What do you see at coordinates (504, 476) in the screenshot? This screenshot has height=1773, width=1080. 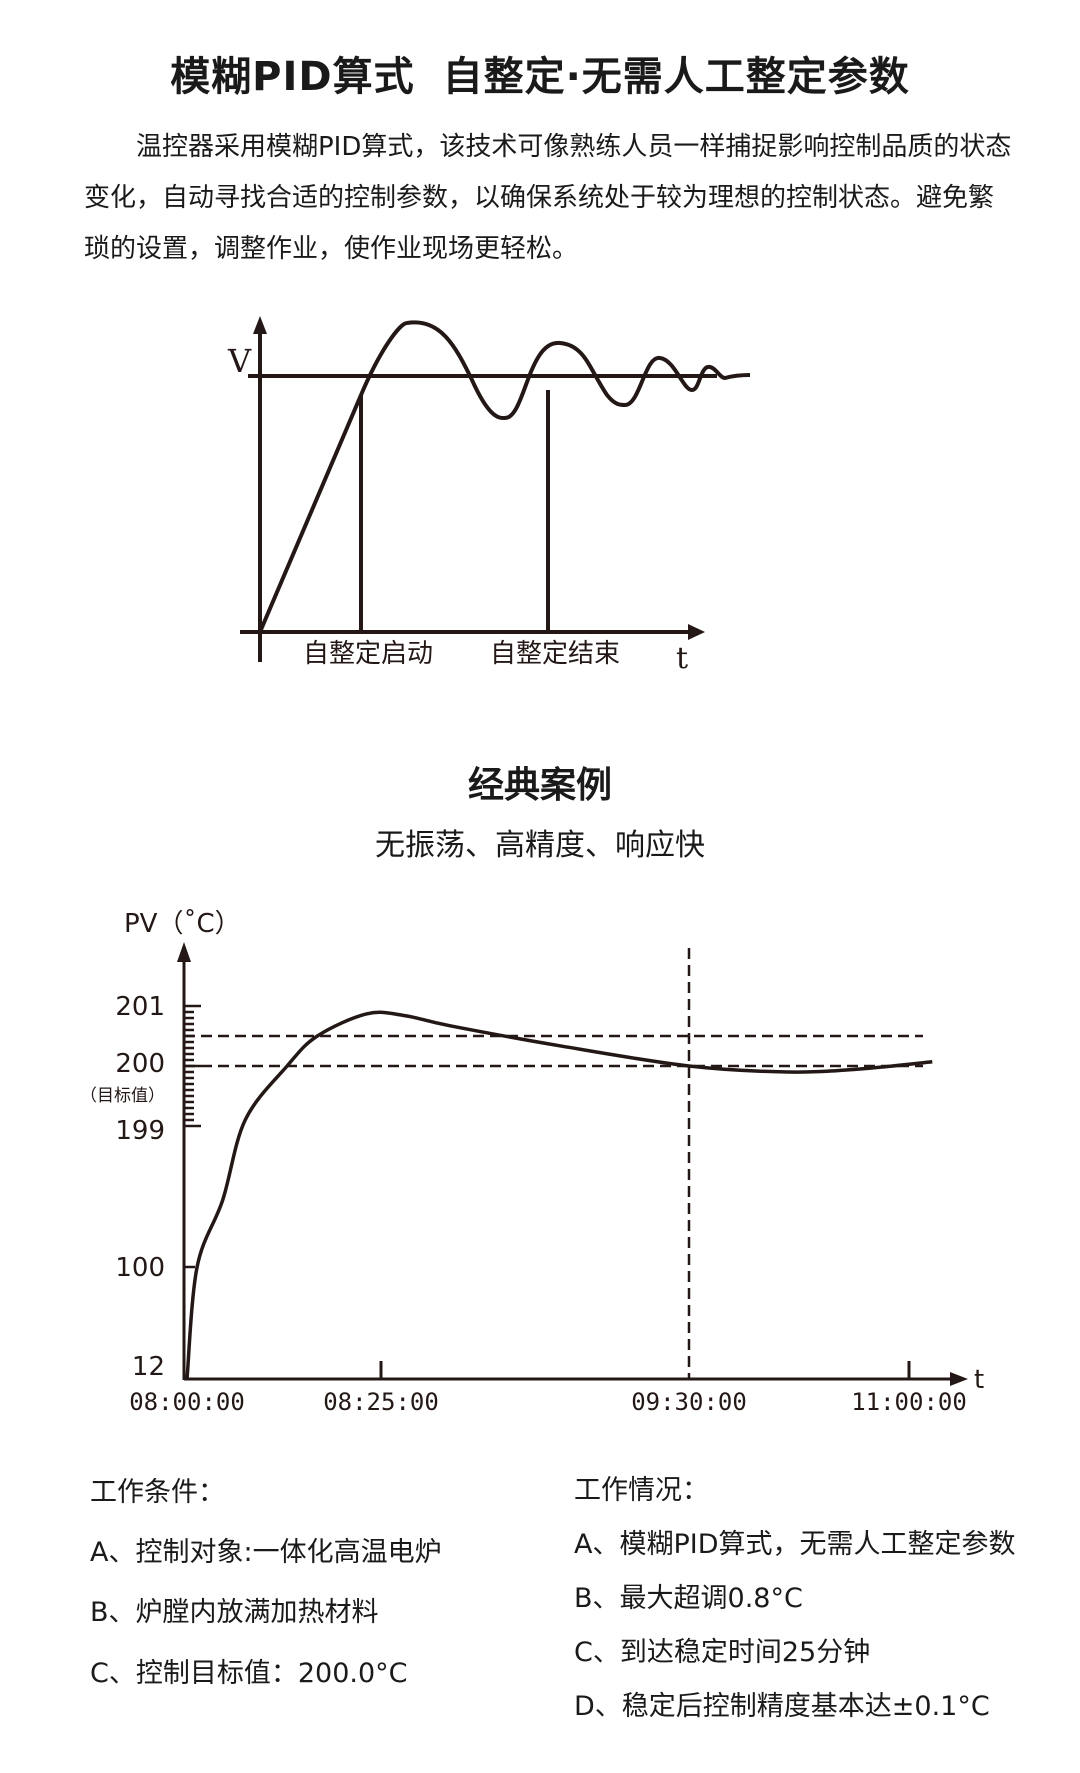 I see `response-curve` at bounding box center [504, 476].